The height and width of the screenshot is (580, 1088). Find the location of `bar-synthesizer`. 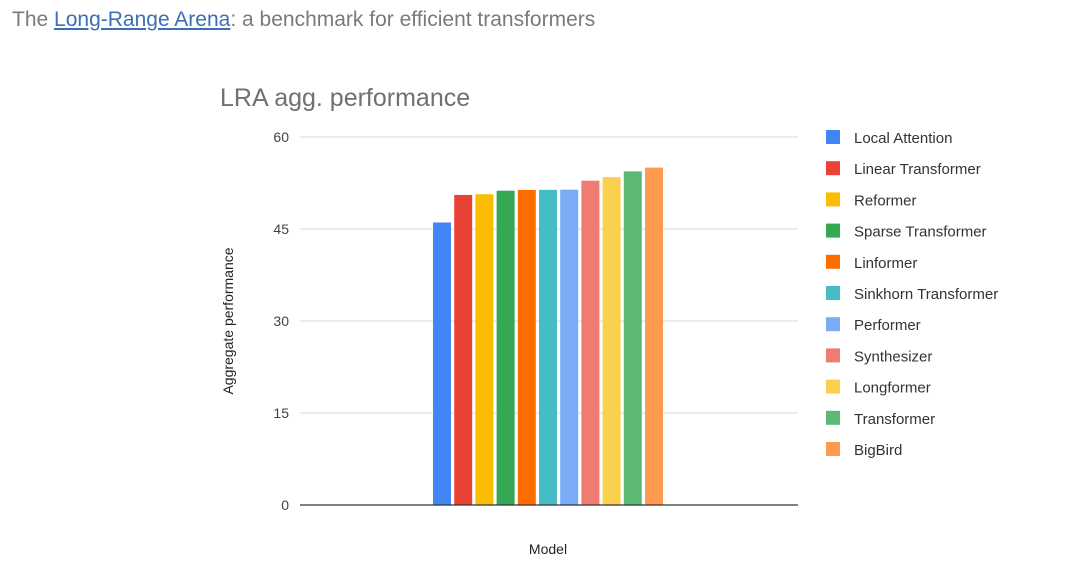

bar-synthesizer is located at coordinates (590, 343).